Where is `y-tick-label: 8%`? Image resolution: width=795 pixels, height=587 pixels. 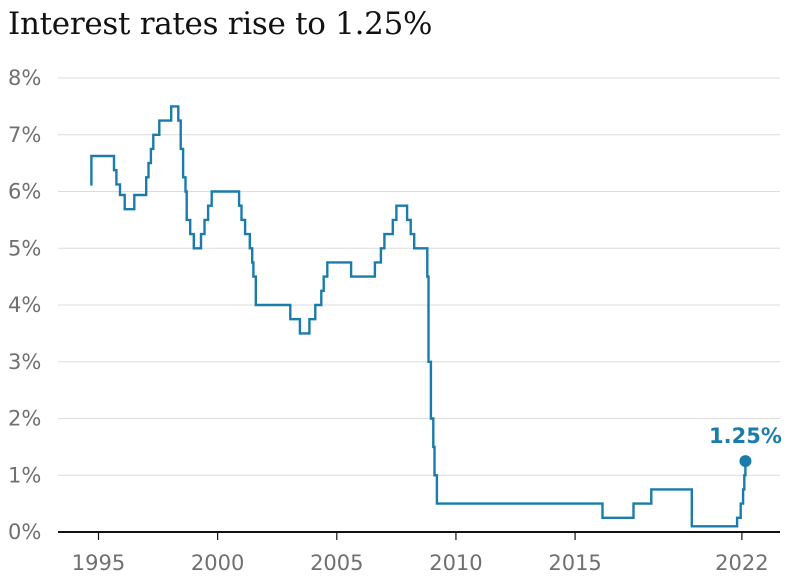
y-tick-label: 8% is located at coordinates (24, 78).